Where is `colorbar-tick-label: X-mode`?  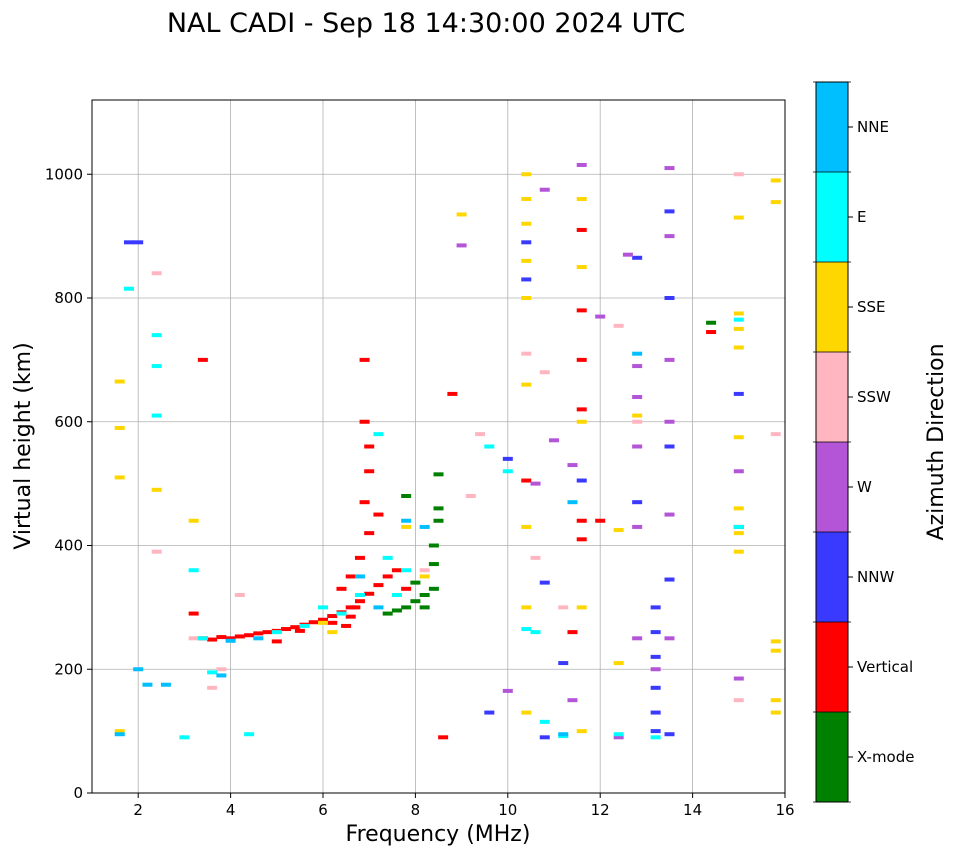 colorbar-tick-label: X-mode is located at coordinates (885, 757).